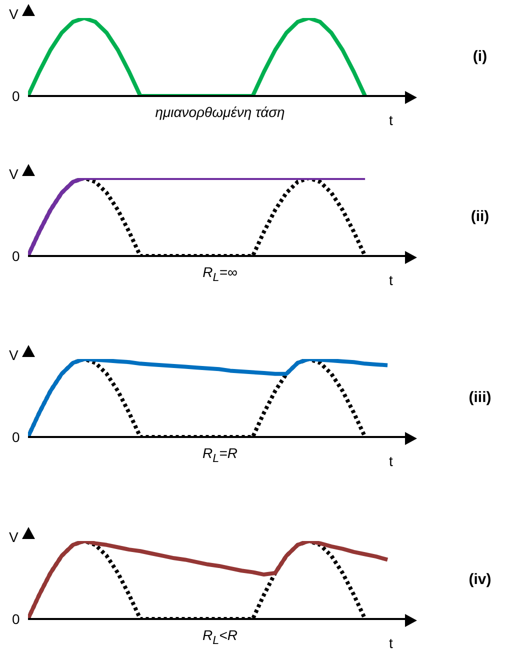  Describe the element at coordinates (480, 216) in the screenshot. I see `text: (ii)` at that location.